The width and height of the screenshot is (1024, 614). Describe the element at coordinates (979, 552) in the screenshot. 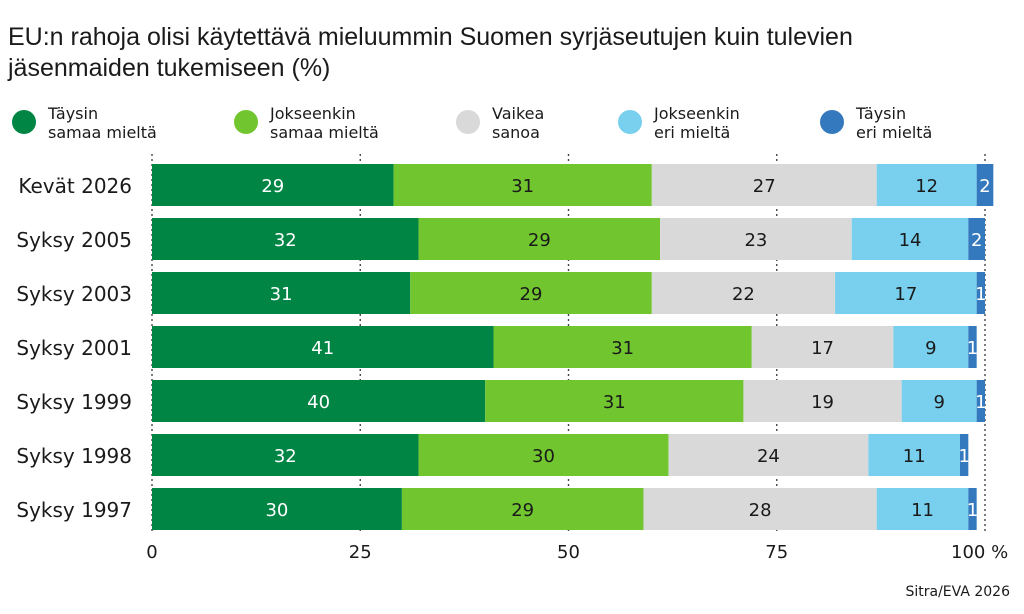

I see `x-tick-label: 100 %` at that location.